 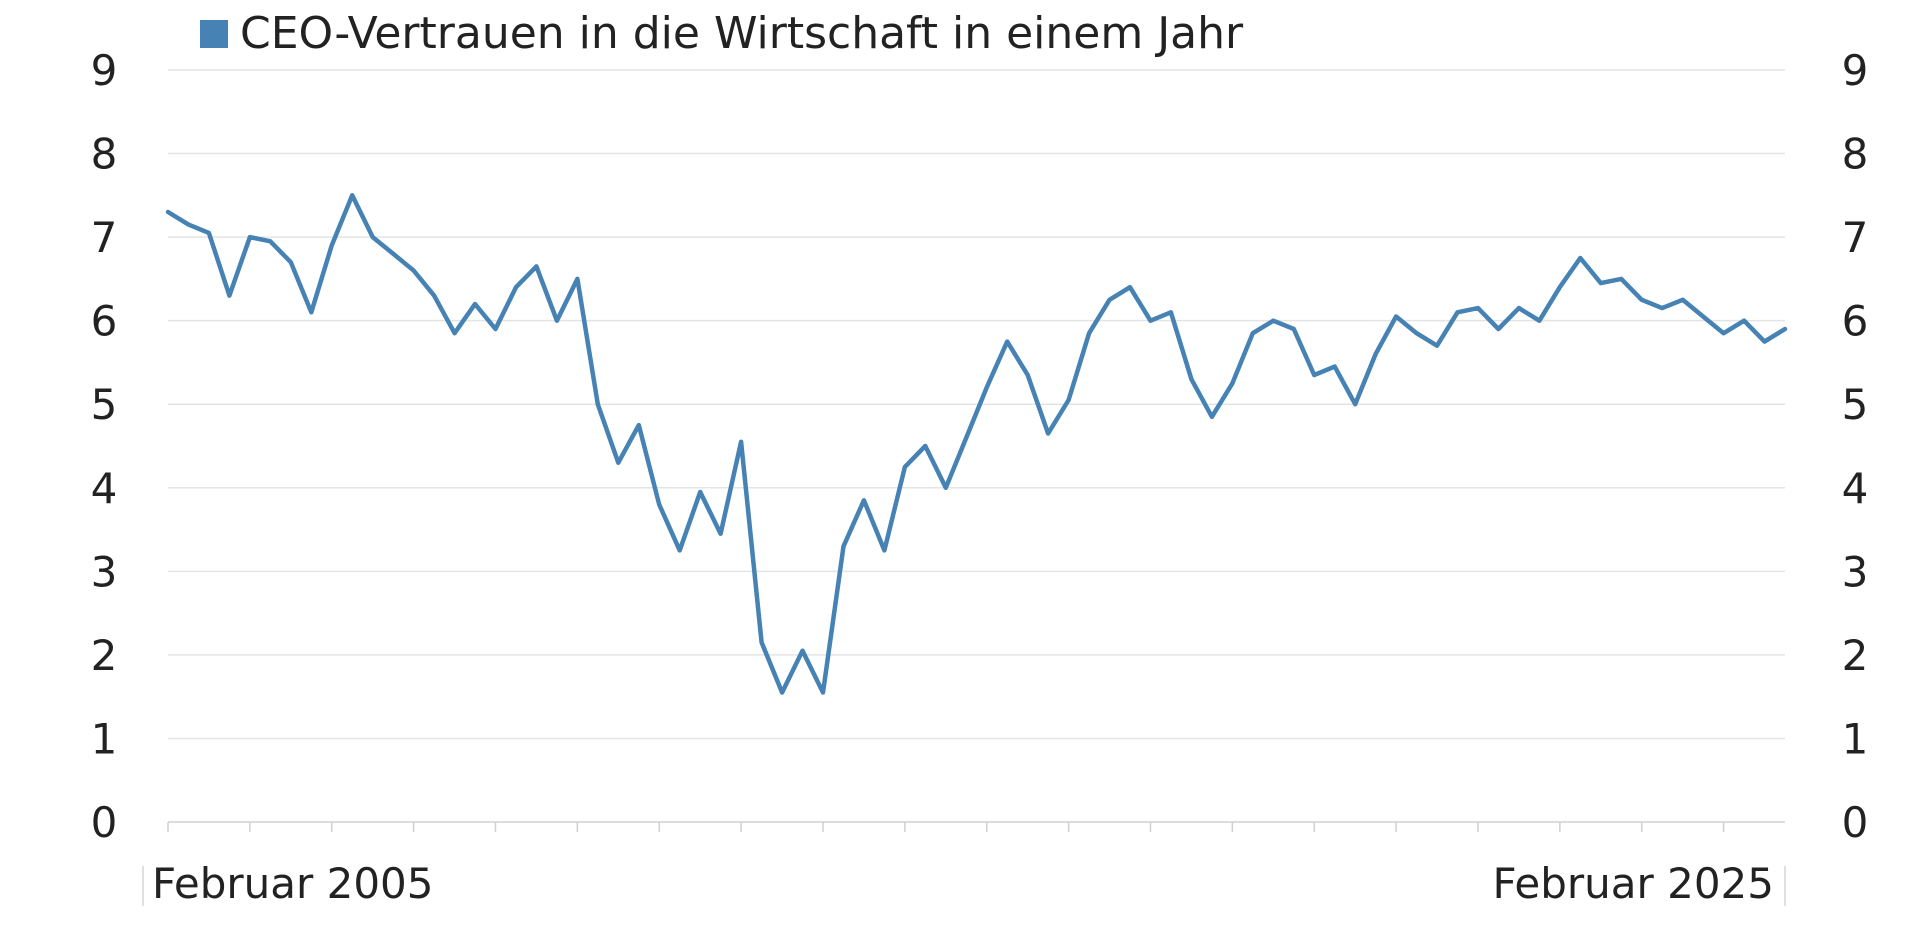 I want to click on y-tick-label-right: 0, so click(x=1855, y=822).